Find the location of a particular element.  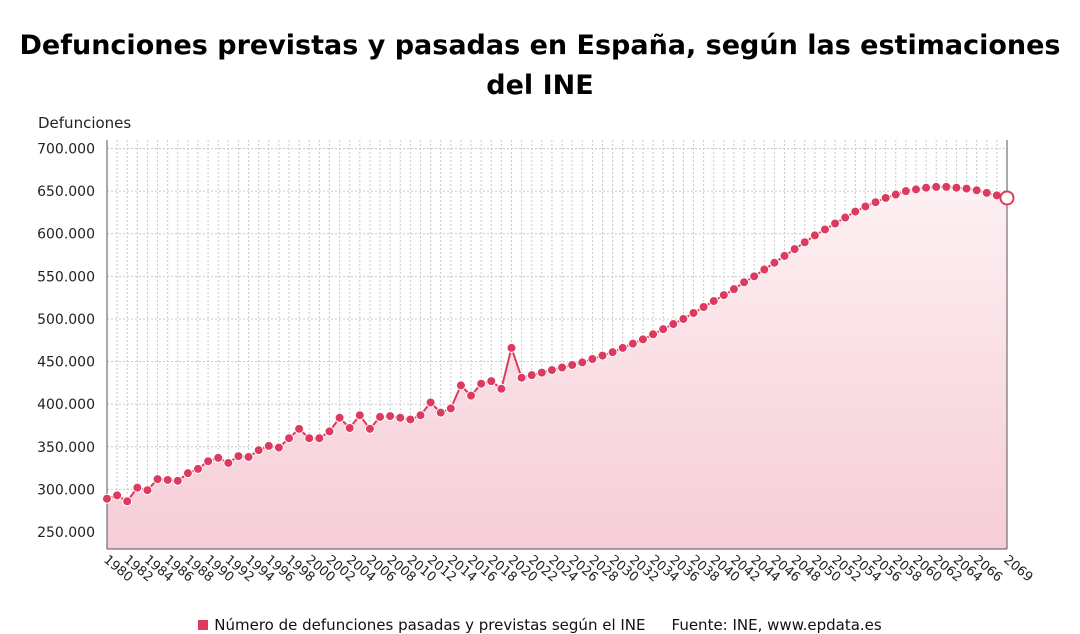

legend-swatch is located at coordinates (203, 625).